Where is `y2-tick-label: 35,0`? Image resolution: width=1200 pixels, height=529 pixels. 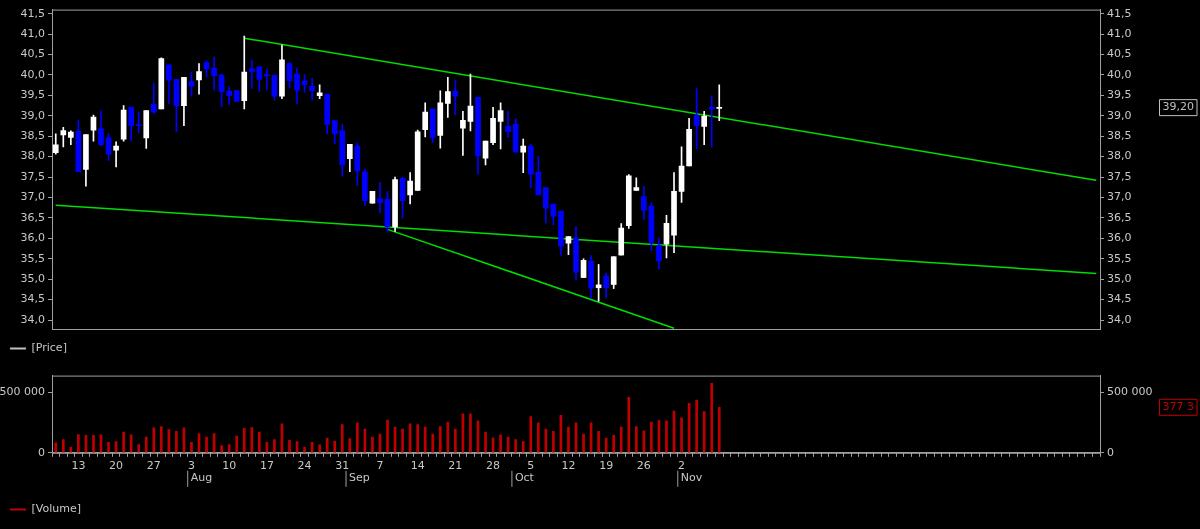
y2-tick-label: 35,0 is located at coordinates (1119, 279).